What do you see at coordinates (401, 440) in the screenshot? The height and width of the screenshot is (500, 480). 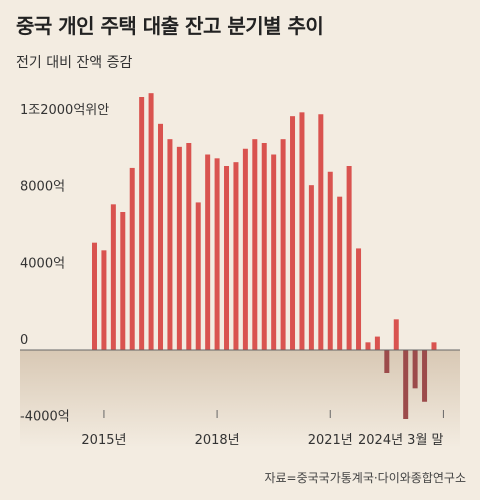 I see `x-tick-label: 2024년 3월 말` at bounding box center [401, 440].